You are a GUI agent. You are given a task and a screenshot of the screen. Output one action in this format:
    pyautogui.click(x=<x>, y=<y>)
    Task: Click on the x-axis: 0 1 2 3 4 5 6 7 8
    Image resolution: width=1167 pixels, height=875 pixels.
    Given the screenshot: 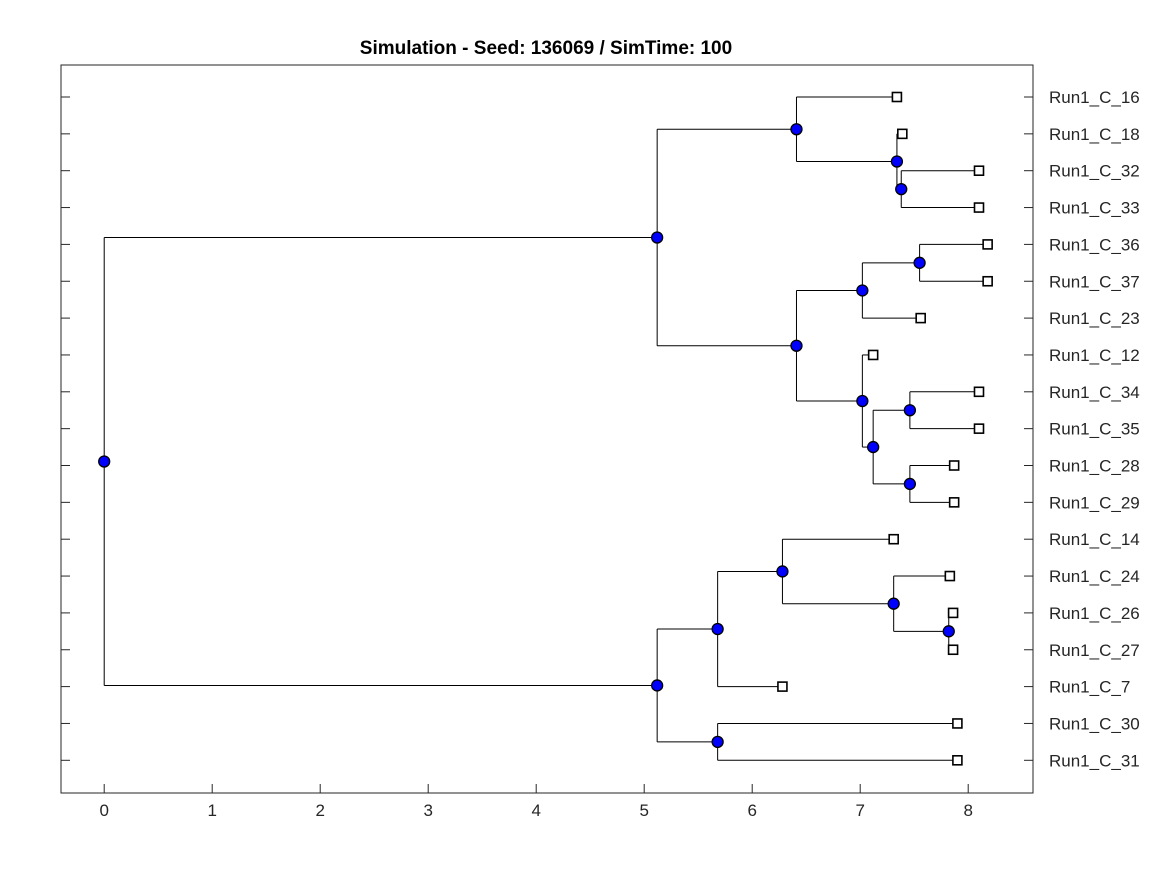 What is the action you would take?
    pyautogui.click(x=536, y=802)
    